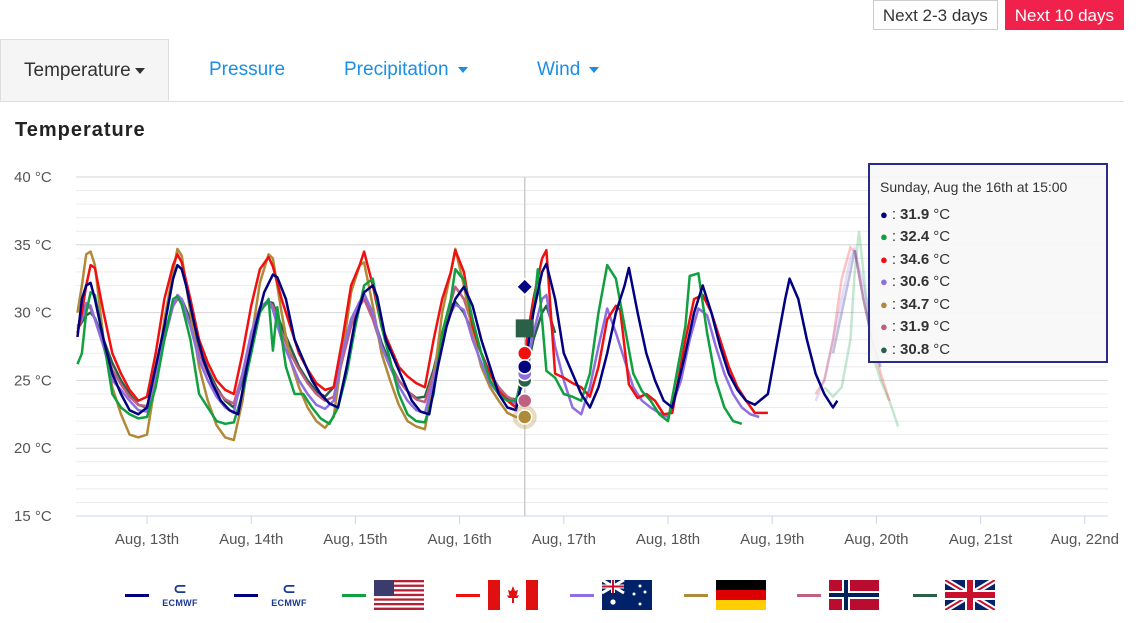  I want to click on tooltip-title: Sunday, Aug the 16th at 15:00, so click(974, 187).